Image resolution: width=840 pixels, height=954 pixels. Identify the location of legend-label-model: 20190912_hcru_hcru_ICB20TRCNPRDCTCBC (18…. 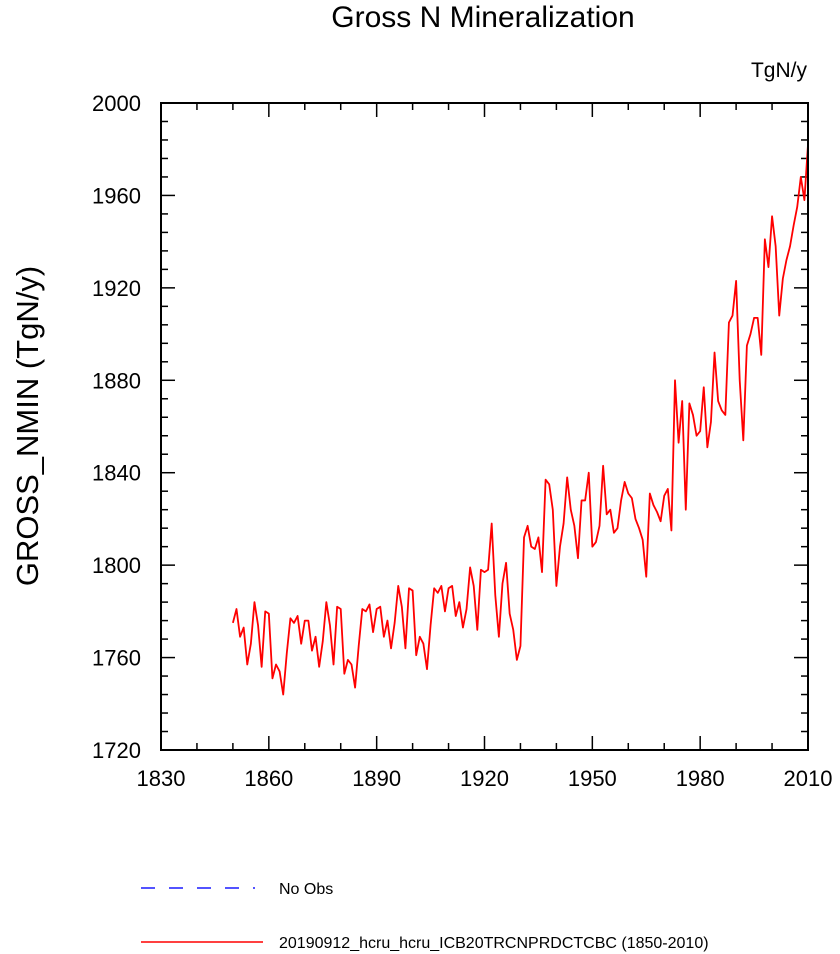
(494, 943).